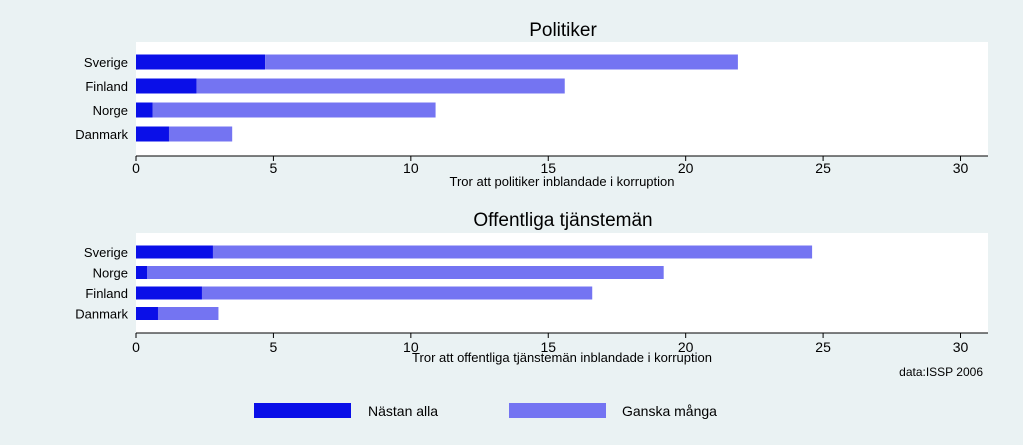 The image size is (1023, 445). What do you see at coordinates (669, 411) in the screenshot?
I see `legend-label: Ganska många` at bounding box center [669, 411].